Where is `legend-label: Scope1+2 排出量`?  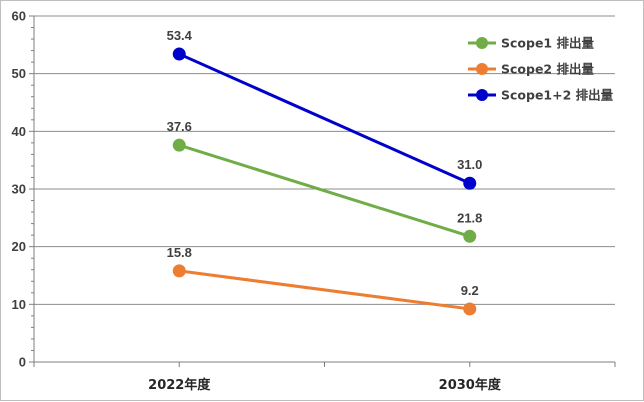
legend-label: Scope1+2 排出量 is located at coordinates (557, 95).